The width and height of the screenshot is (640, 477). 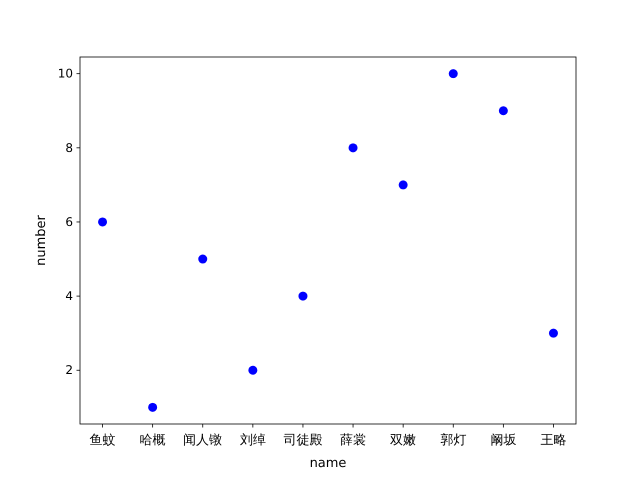 I want to click on x-axis-title: name, so click(x=328, y=463).